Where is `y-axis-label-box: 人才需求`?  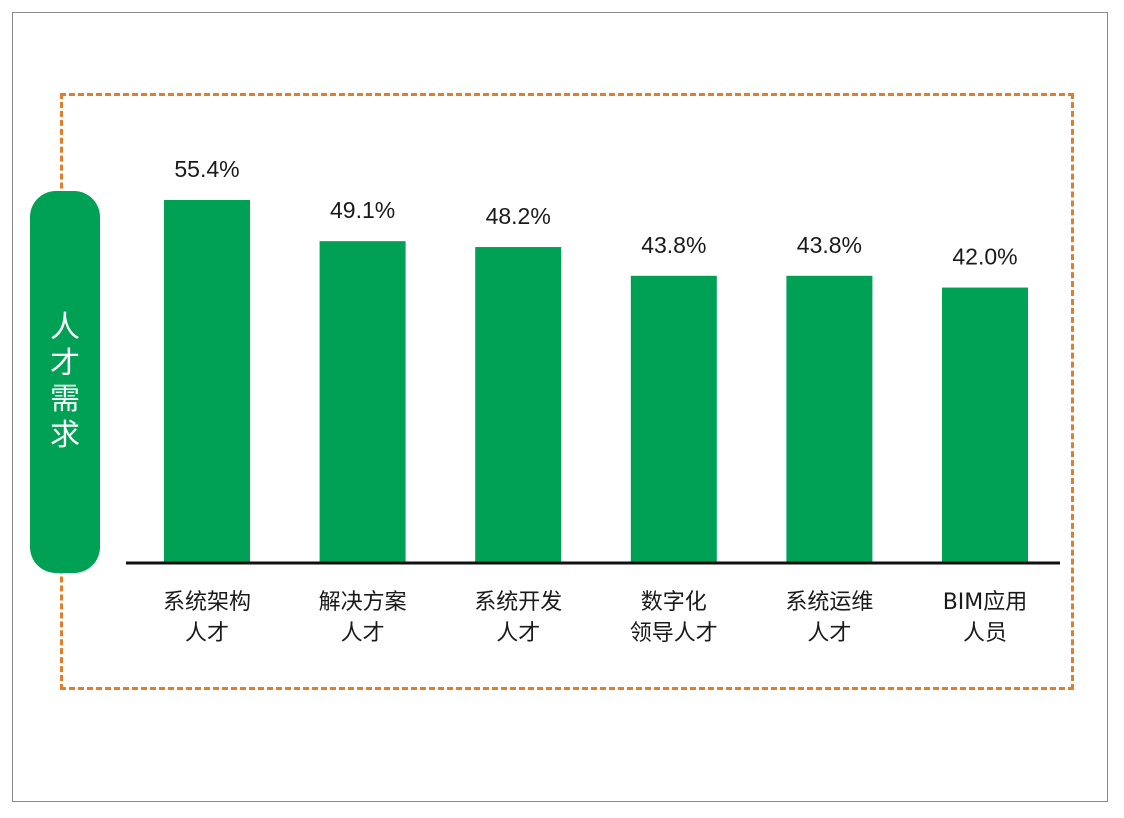 y-axis-label-box: 人才需求 is located at coordinates (65, 382).